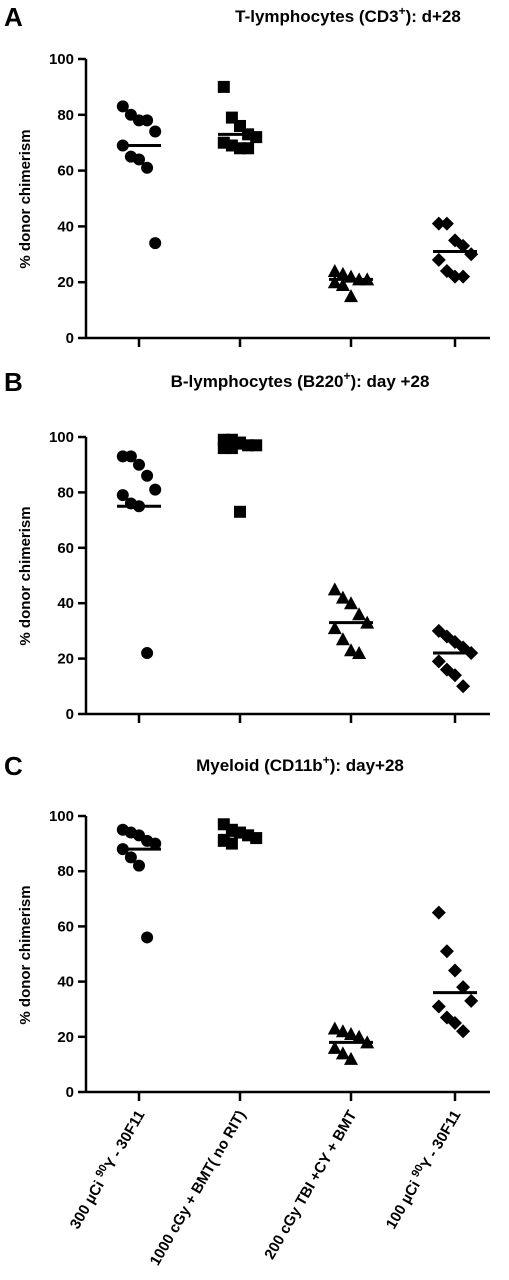  Describe the element at coordinates (13, 766) in the screenshot. I see `panel-letter: C` at that location.